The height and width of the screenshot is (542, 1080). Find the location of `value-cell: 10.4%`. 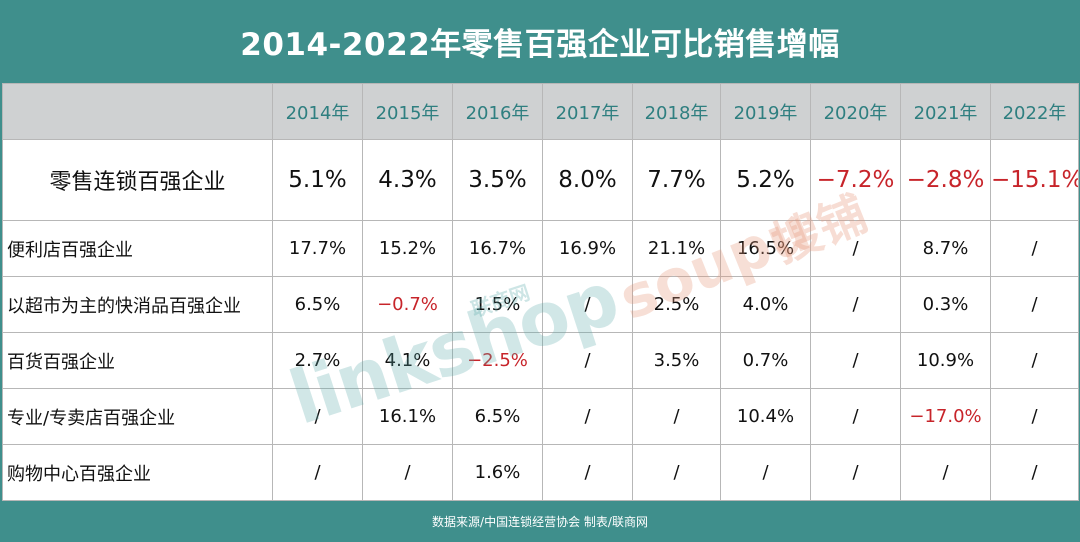

value-cell: 10.4% is located at coordinates (765, 416).